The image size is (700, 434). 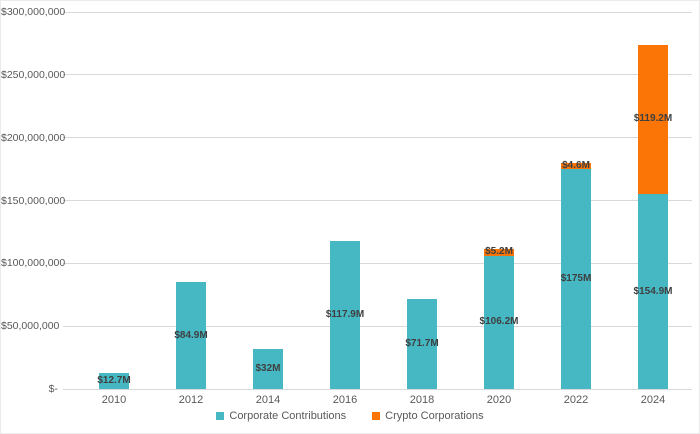 I want to click on corporate-contributions-swatch-icon, so click(x=220, y=416).